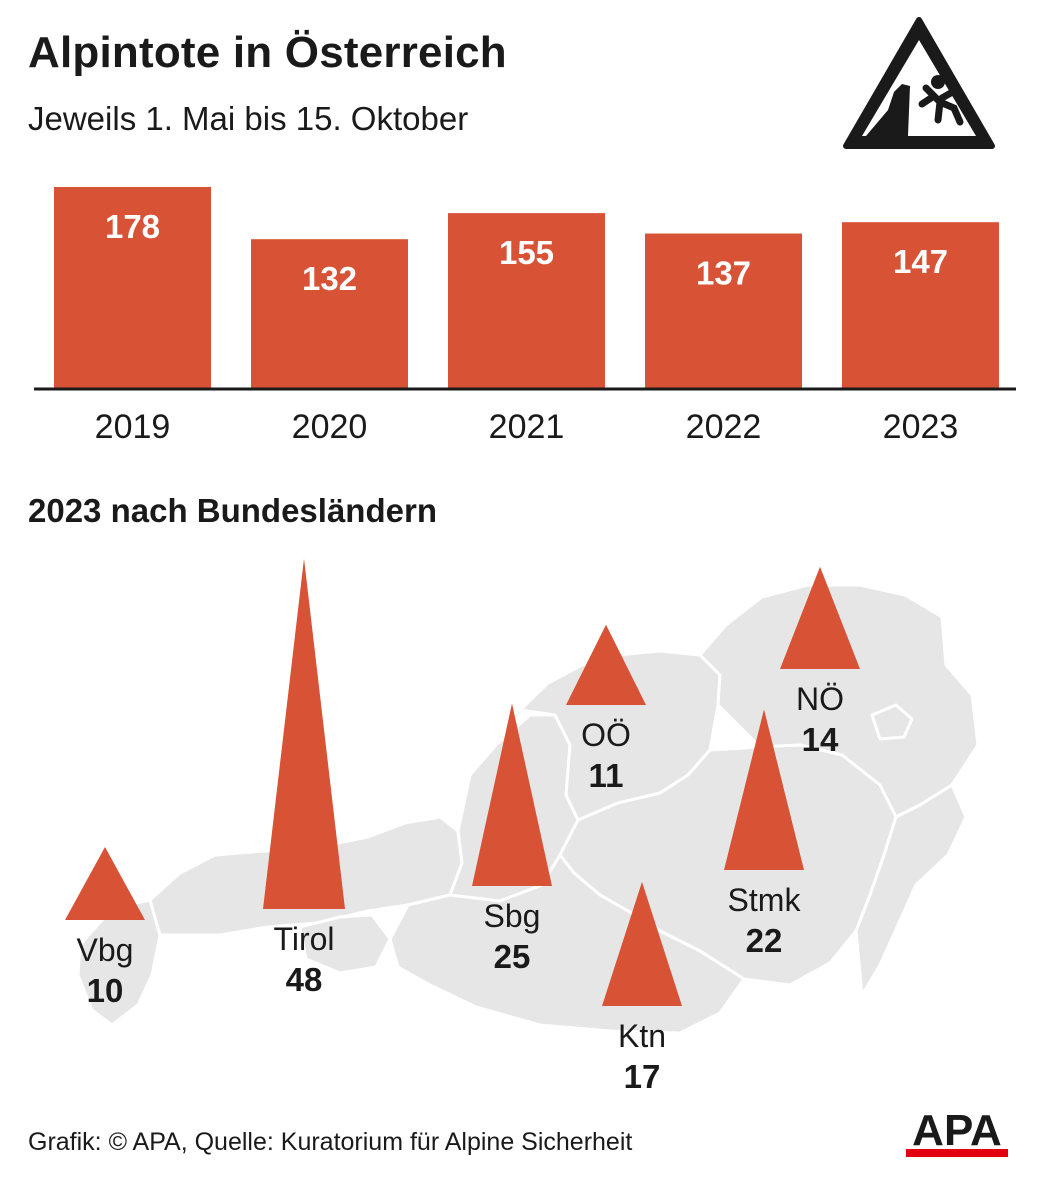  Describe the element at coordinates (642, 1076) in the screenshot. I see `region-value-label: 17` at that location.